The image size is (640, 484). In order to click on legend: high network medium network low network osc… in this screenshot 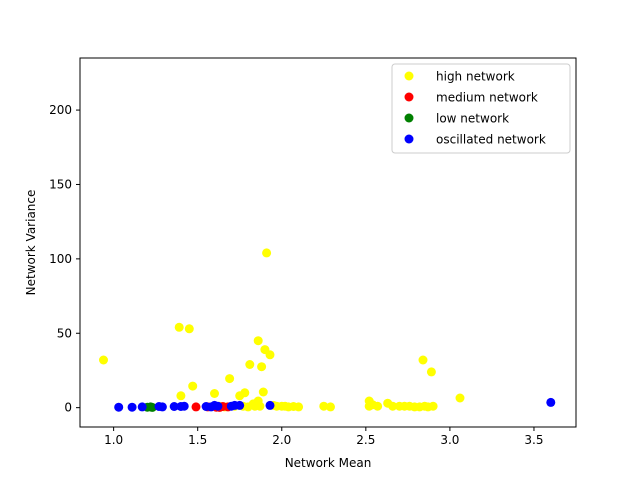, I will do `click(481, 108)`.